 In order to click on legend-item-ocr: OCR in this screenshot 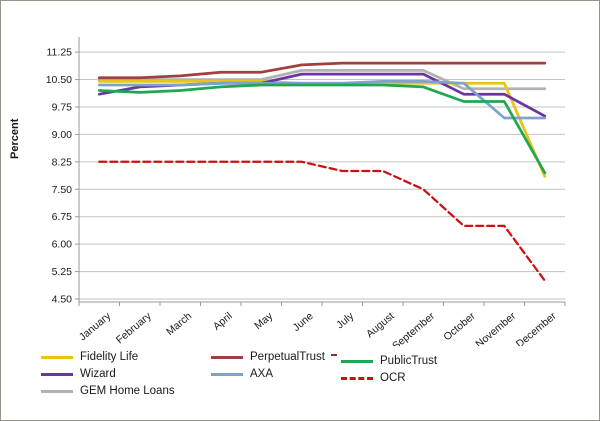, I will do `click(373, 378)`.